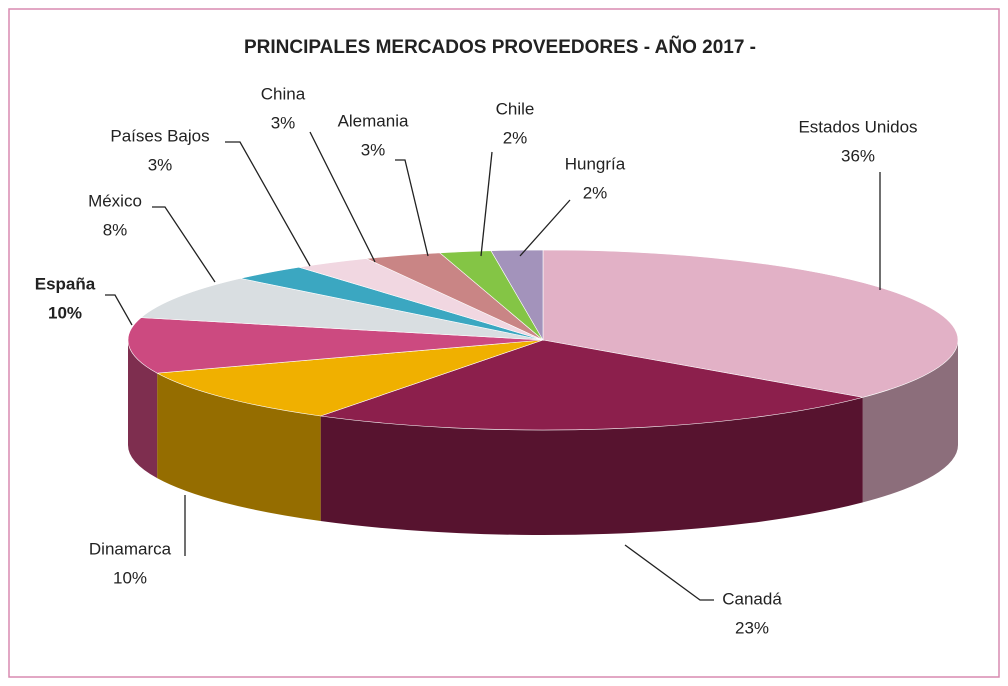 Image resolution: width=1008 pixels, height=686 pixels. Describe the element at coordinates (752, 627) in the screenshot. I see `slice-value-label: 23%` at that location.